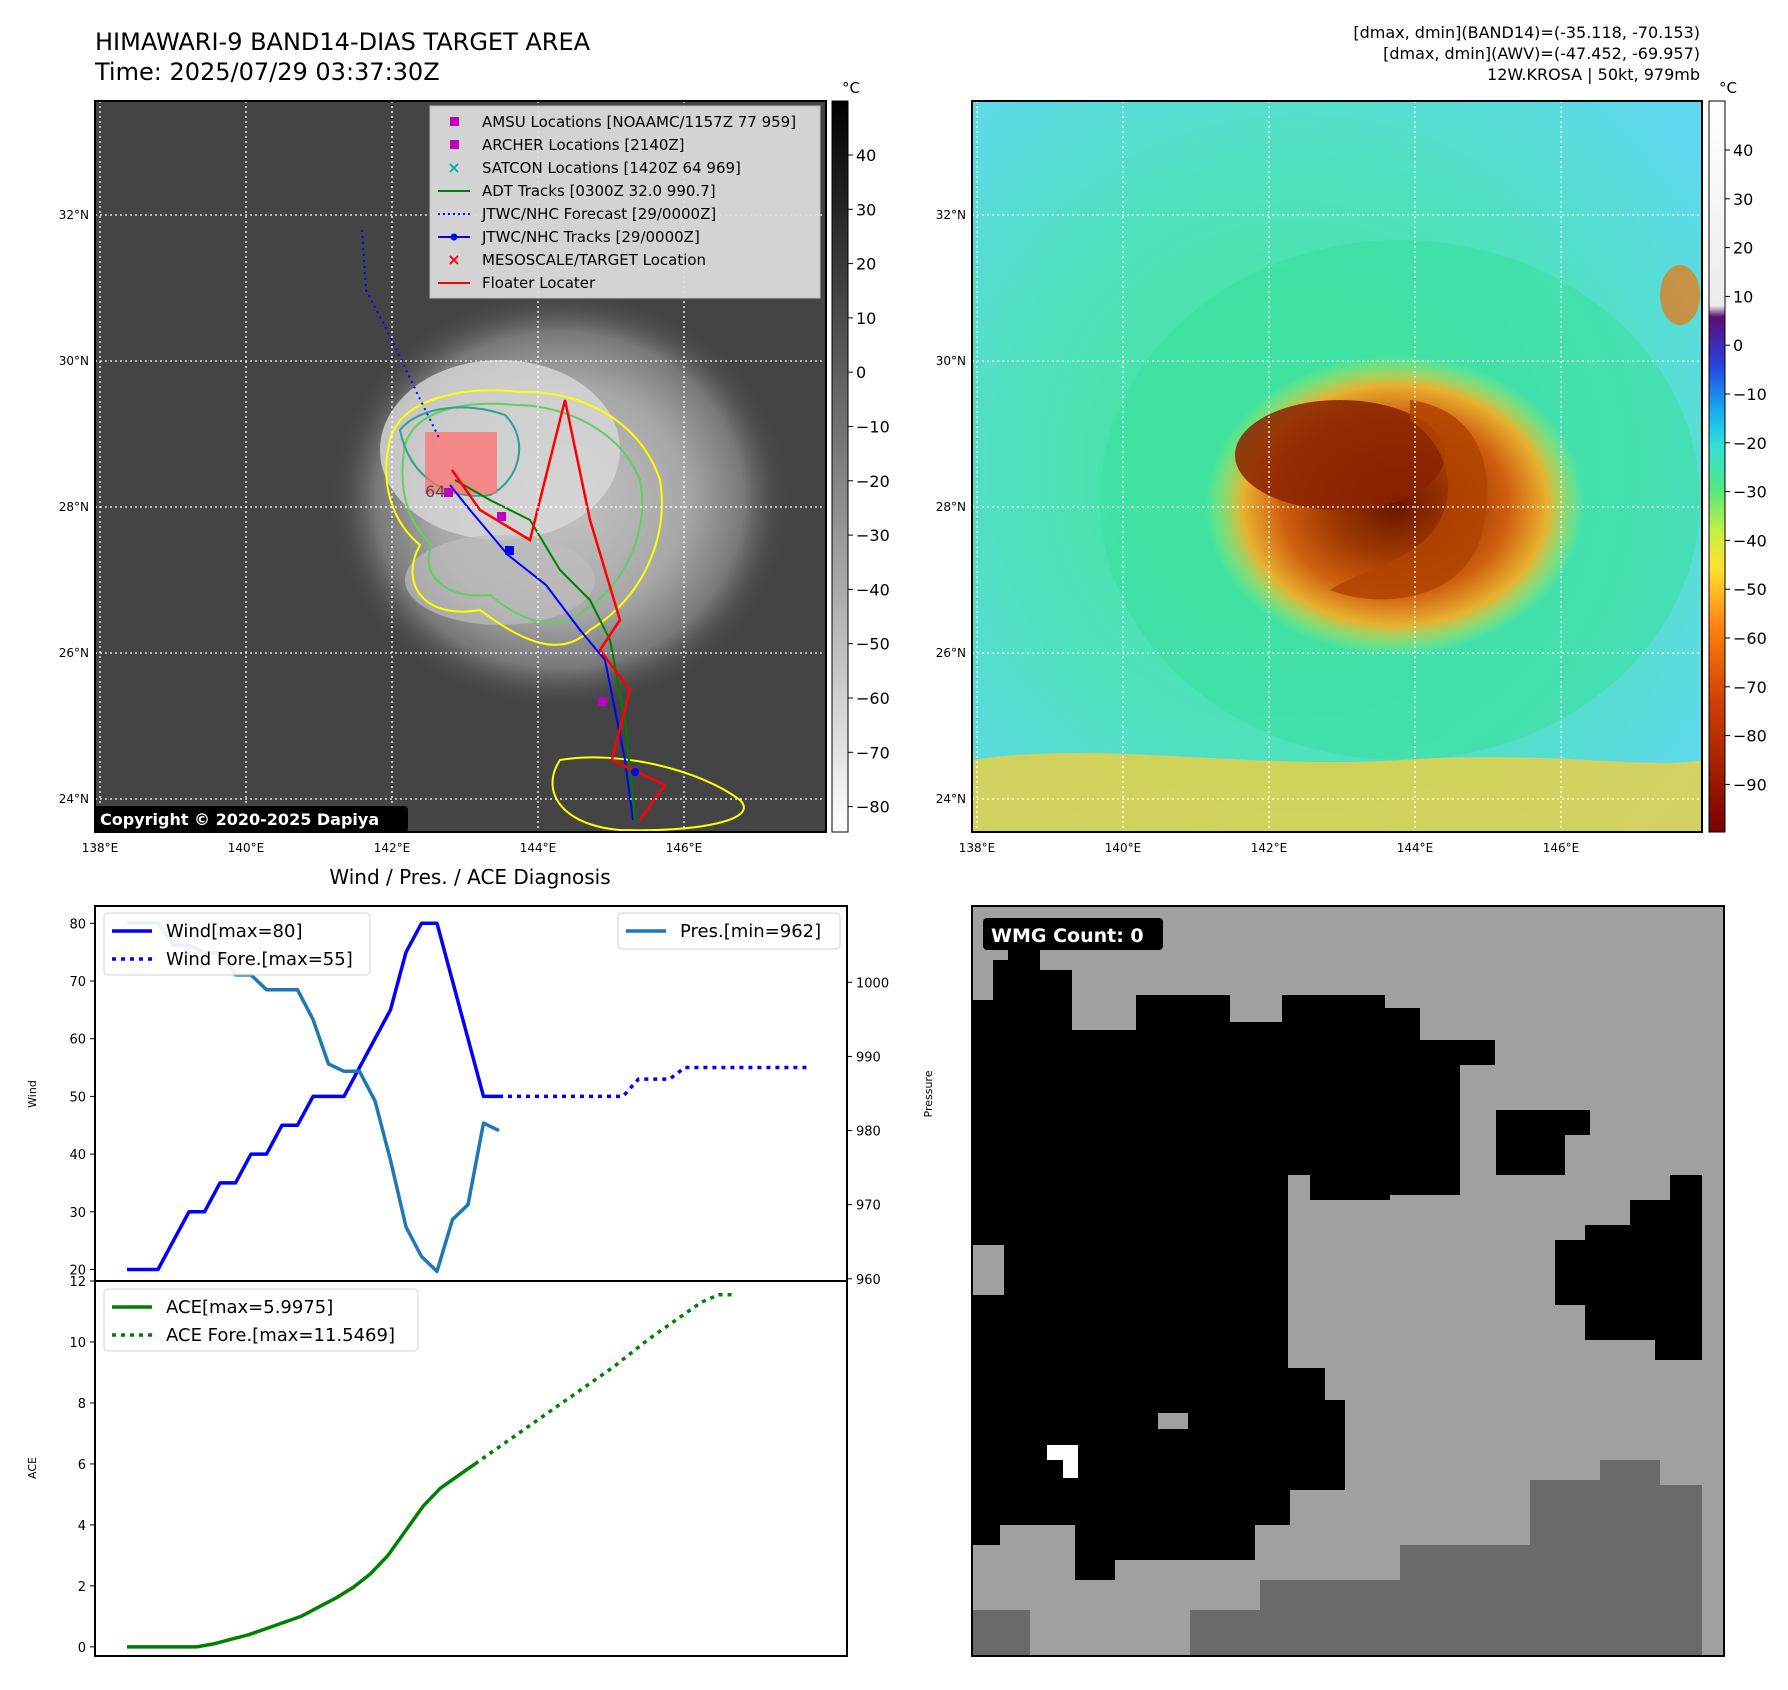 This screenshot has height=1690, width=1788. I want to click on awv-spiral-band, so click(1409, 500).